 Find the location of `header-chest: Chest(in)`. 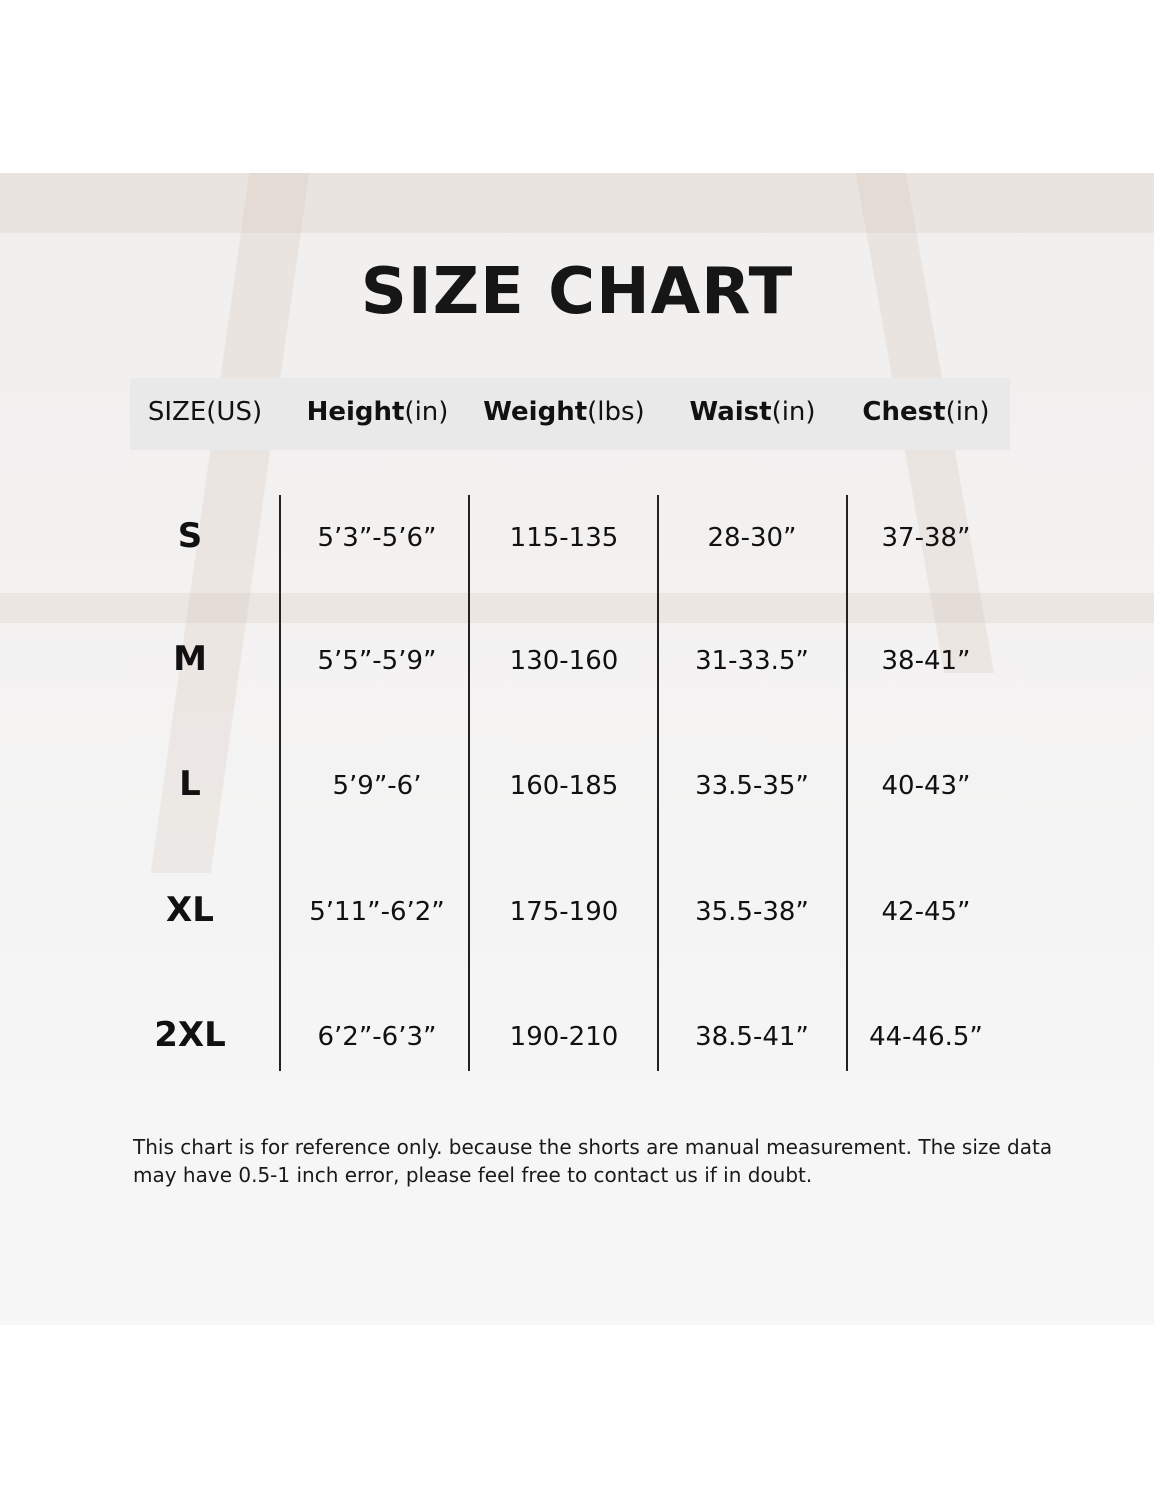

header-chest: Chest(in) is located at coordinates (926, 412).